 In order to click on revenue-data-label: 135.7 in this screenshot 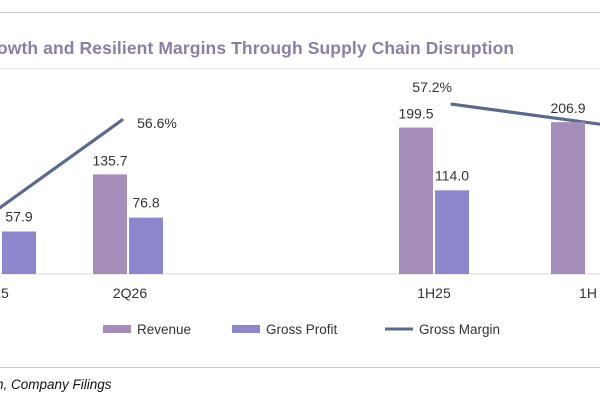, I will do `click(109, 160)`.